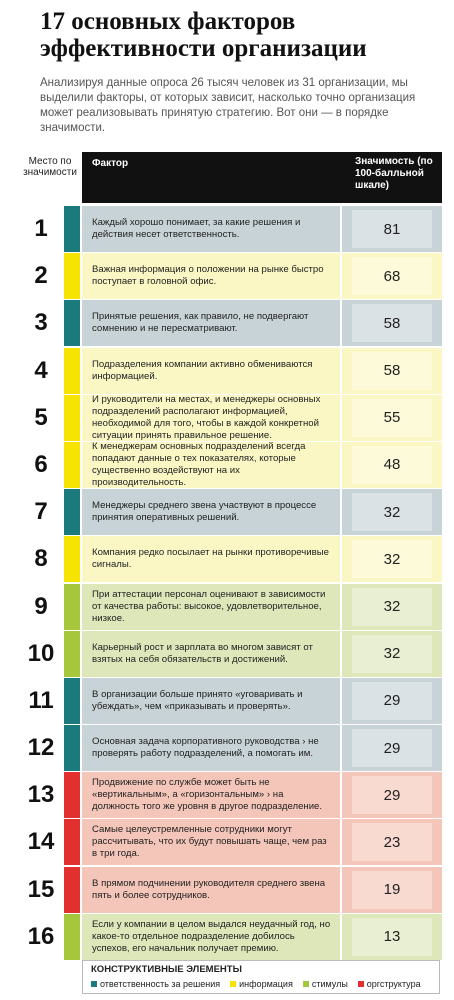  Describe the element at coordinates (41, 606) in the screenshot. I see `rank: 9` at that location.